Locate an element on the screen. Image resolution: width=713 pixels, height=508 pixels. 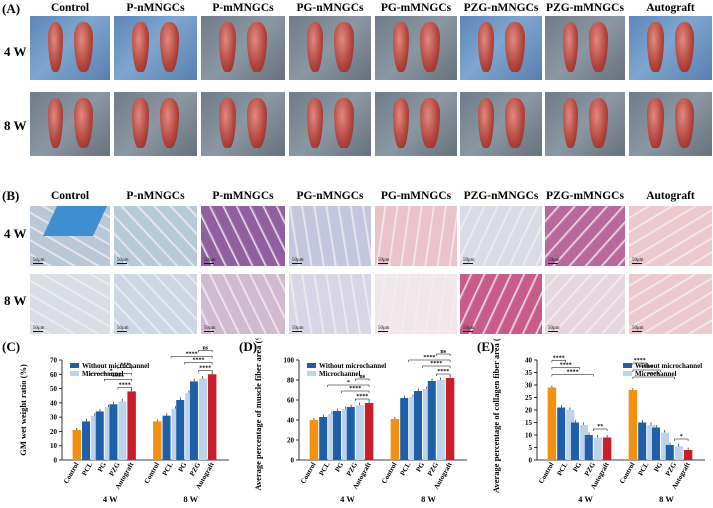
panel-b-col-1: P-nMNGCs is located at coordinates (155, 196).